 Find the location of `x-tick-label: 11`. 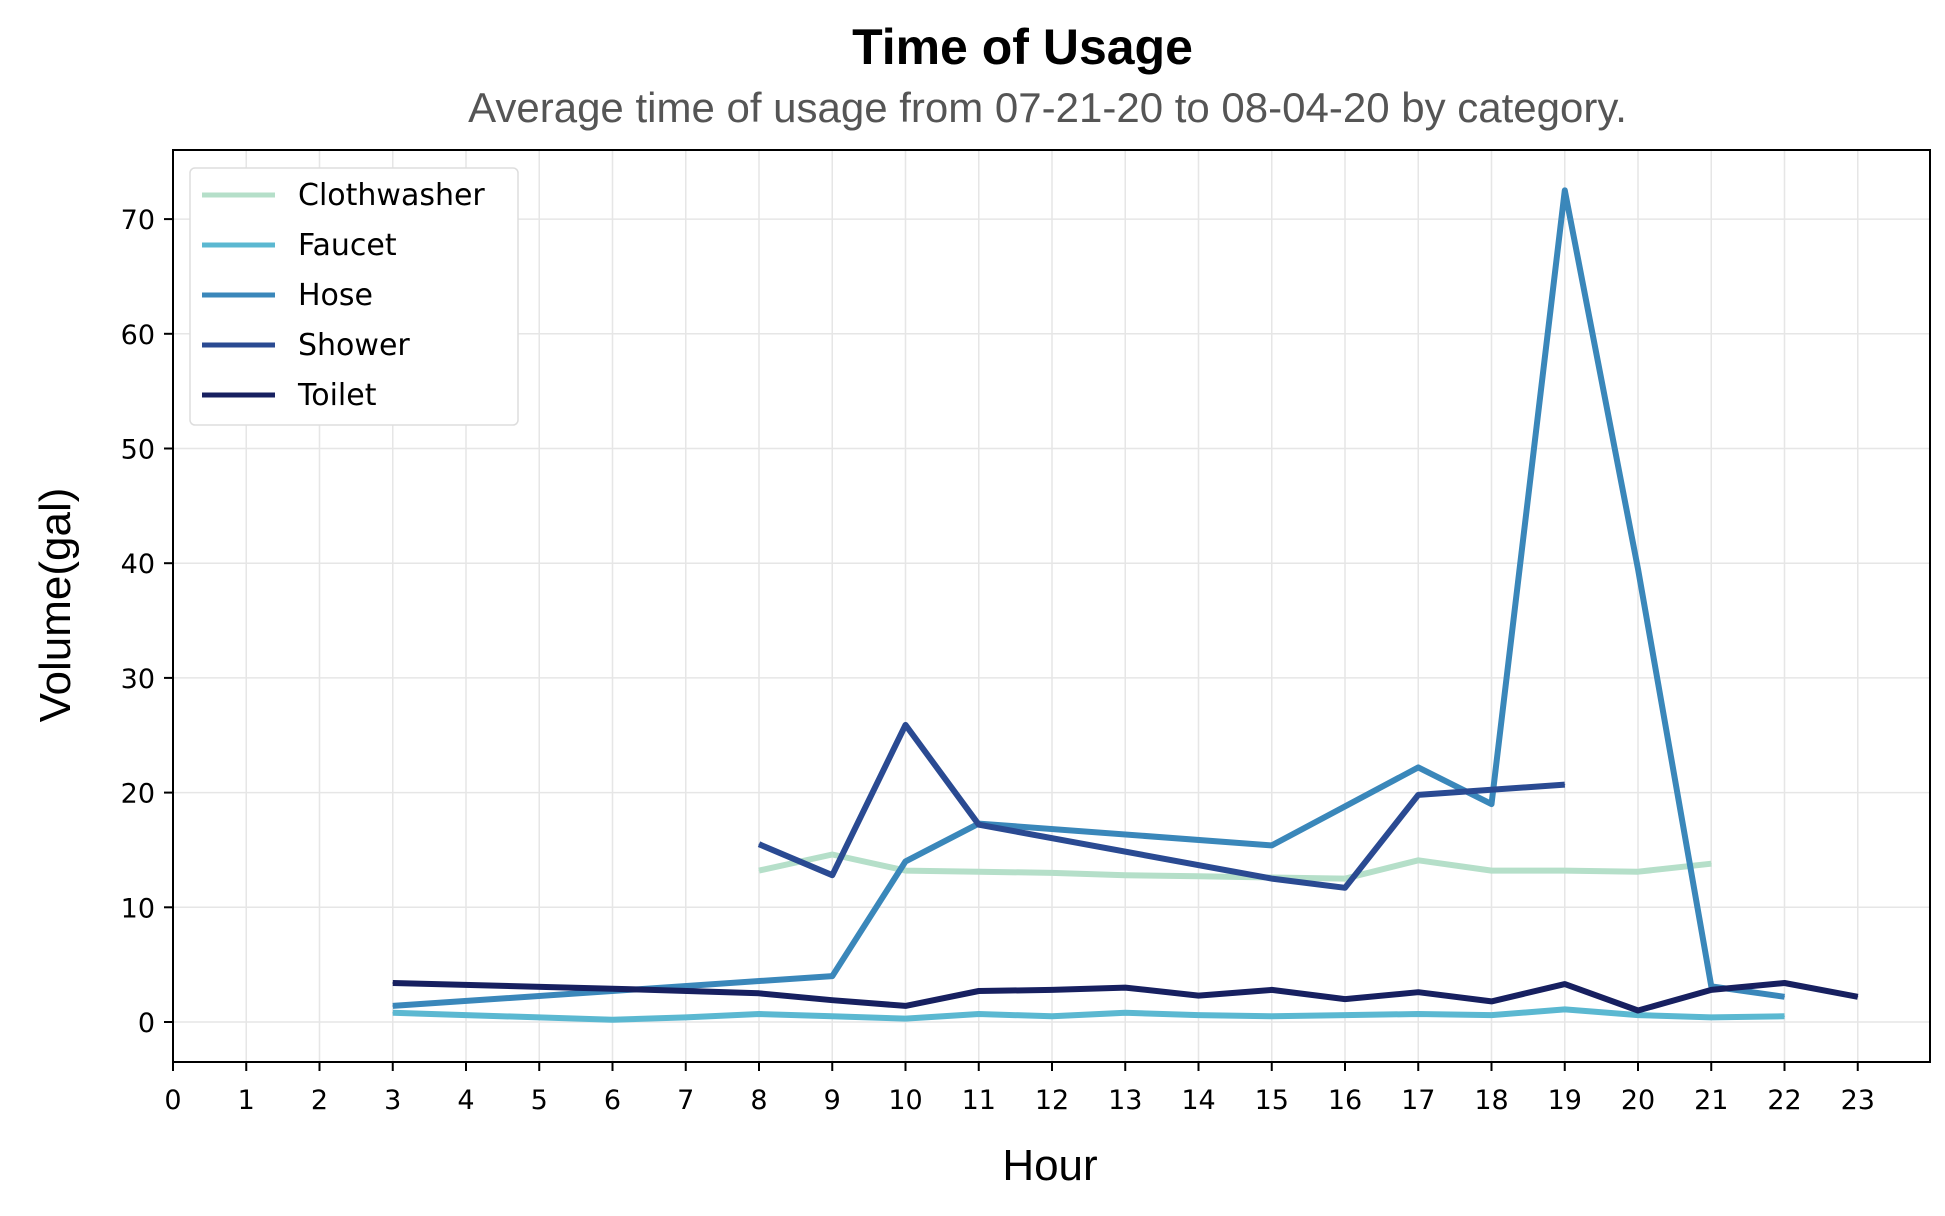

x-tick-label: 11 is located at coordinates (979, 1100).